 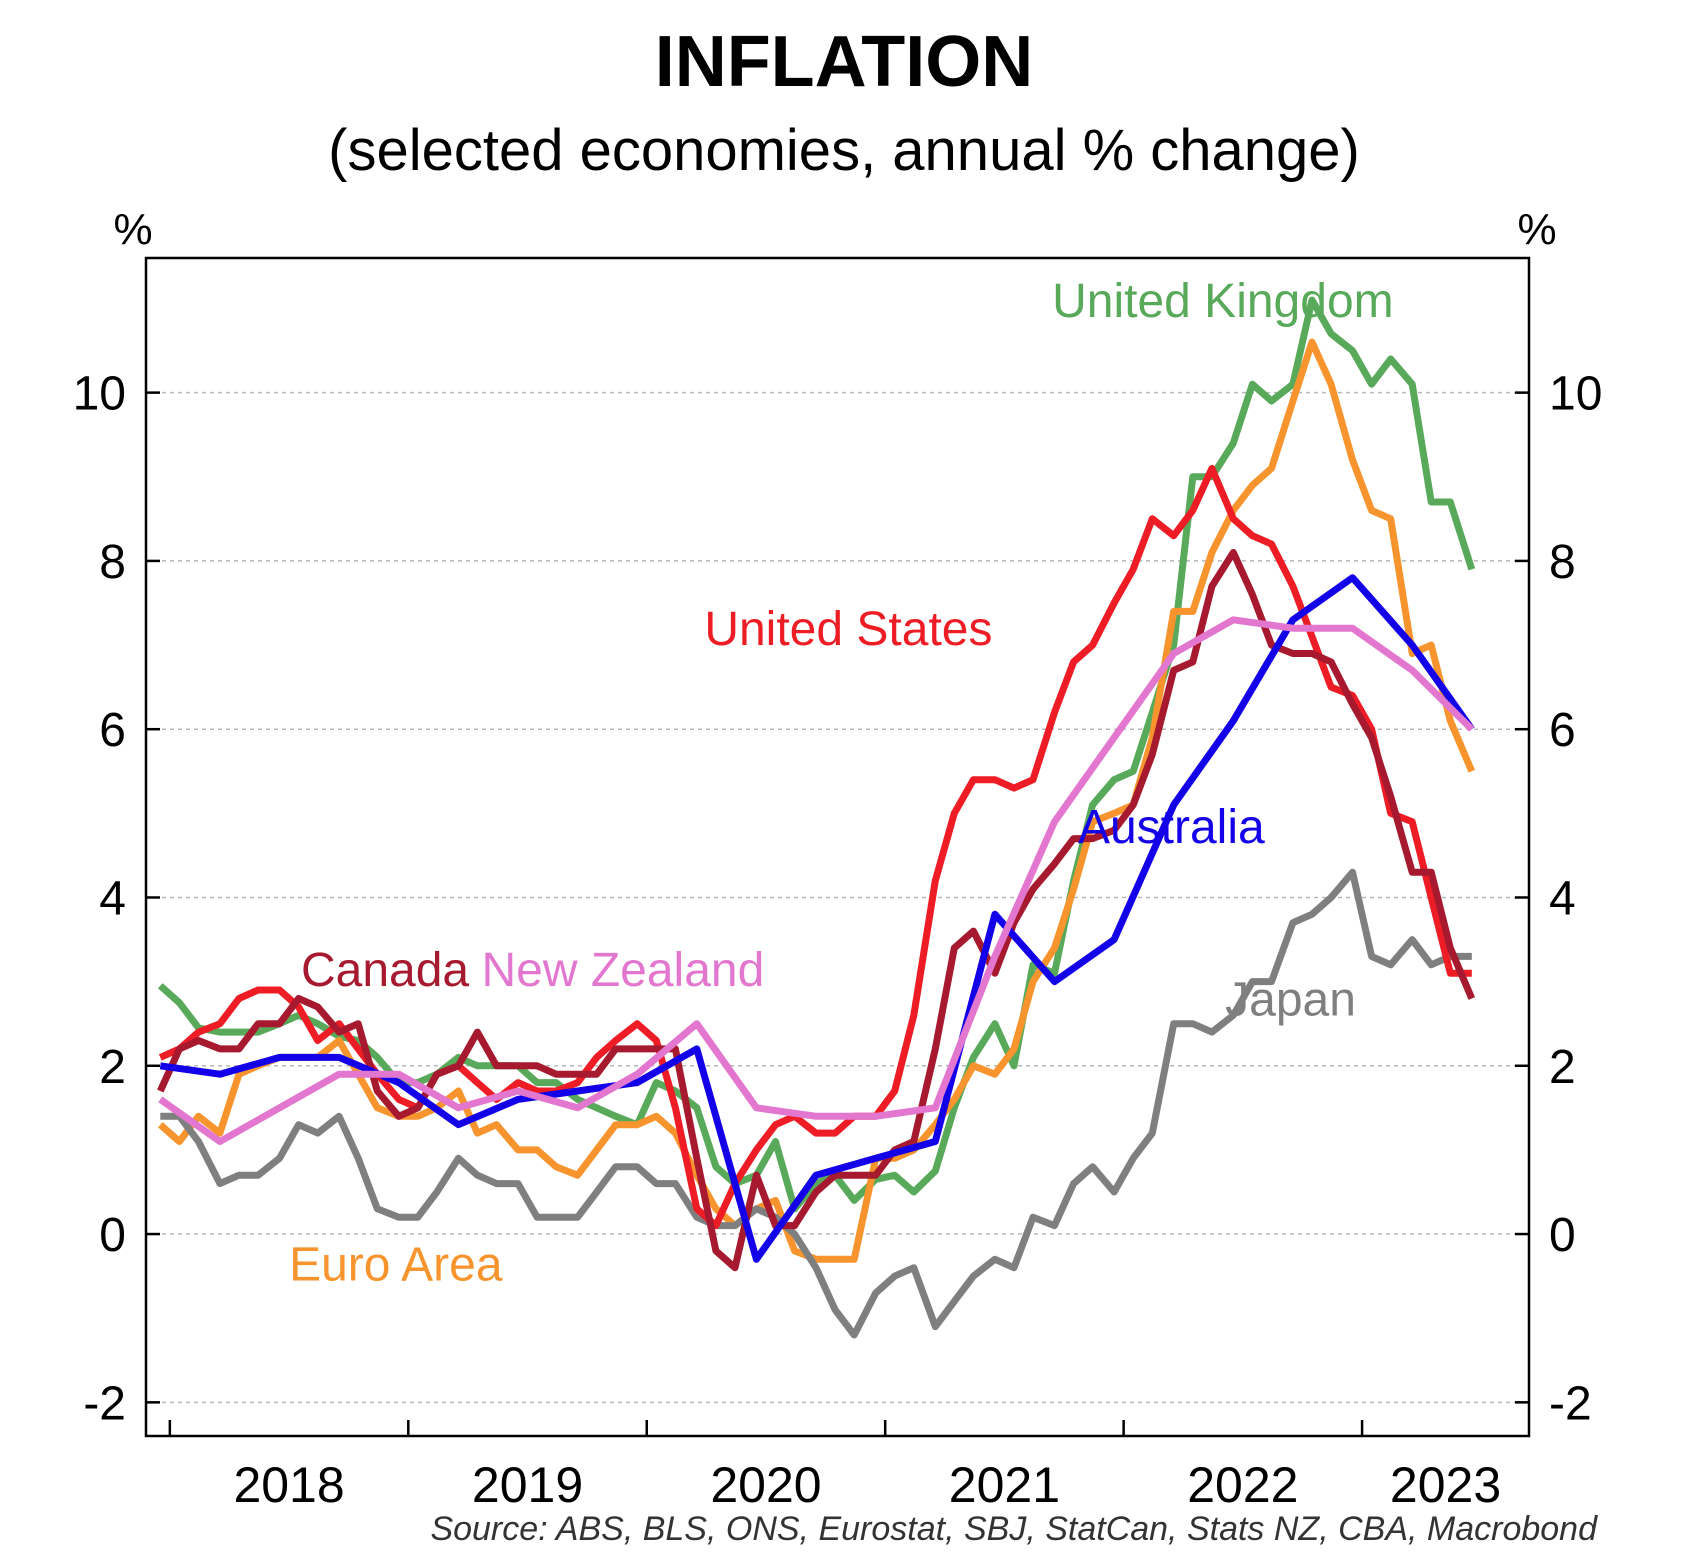 I want to click on series-label-canada: Canada, so click(x=385, y=970).